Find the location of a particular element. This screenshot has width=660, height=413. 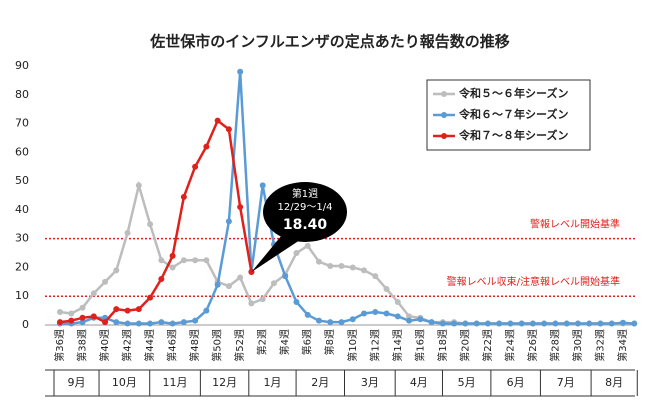

legend-label: 令和５～６年シーズン is located at coordinates (513, 93).